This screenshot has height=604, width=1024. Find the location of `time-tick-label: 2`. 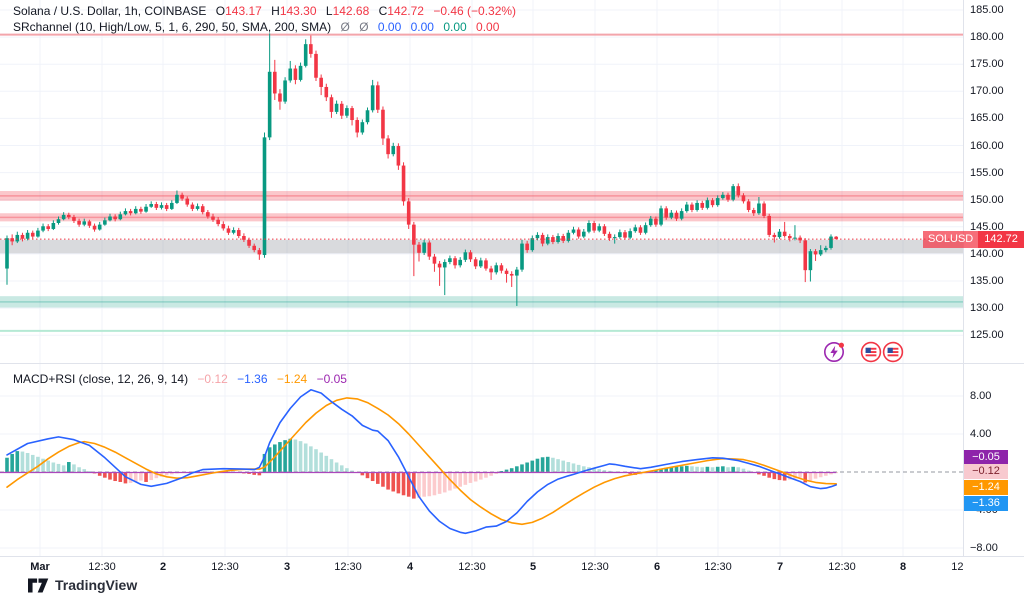

time-tick-label: 2 is located at coordinates (163, 567).